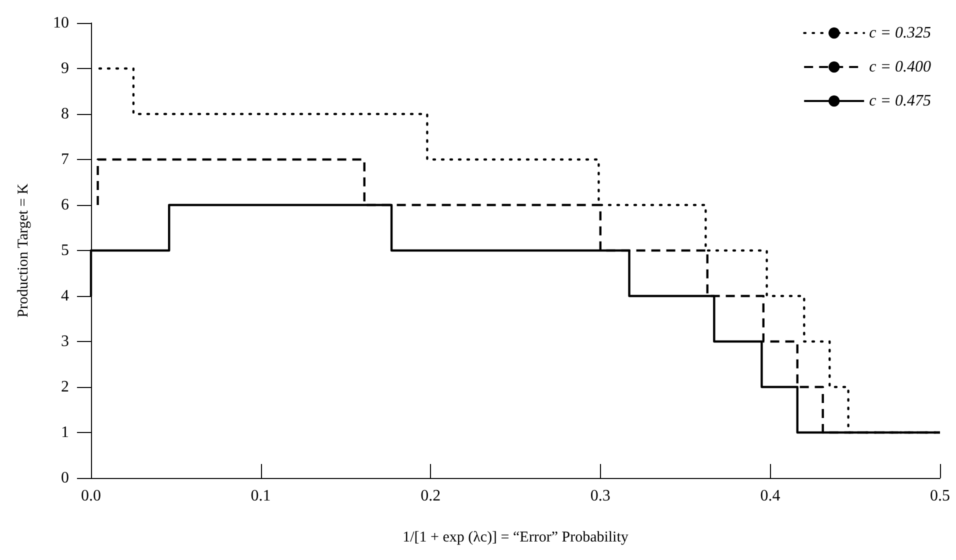 Image resolution: width=956 pixels, height=560 pixels. What do you see at coordinates (65, 114) in the screenshot?
I see `y-tick-label: 8` at bounding box center [65, 114].